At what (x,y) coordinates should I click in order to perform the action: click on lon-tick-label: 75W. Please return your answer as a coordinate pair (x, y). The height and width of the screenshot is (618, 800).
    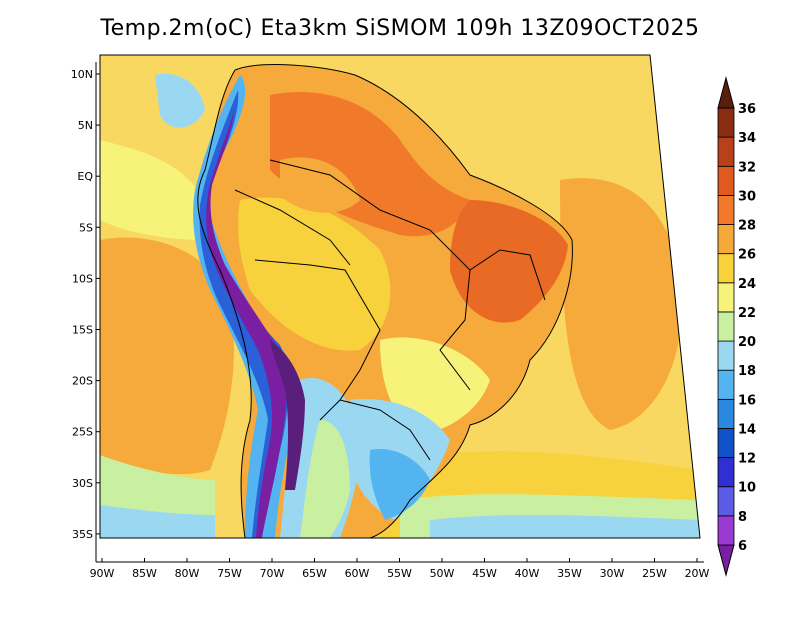
    Looking at the image, I should click on (229, 573).